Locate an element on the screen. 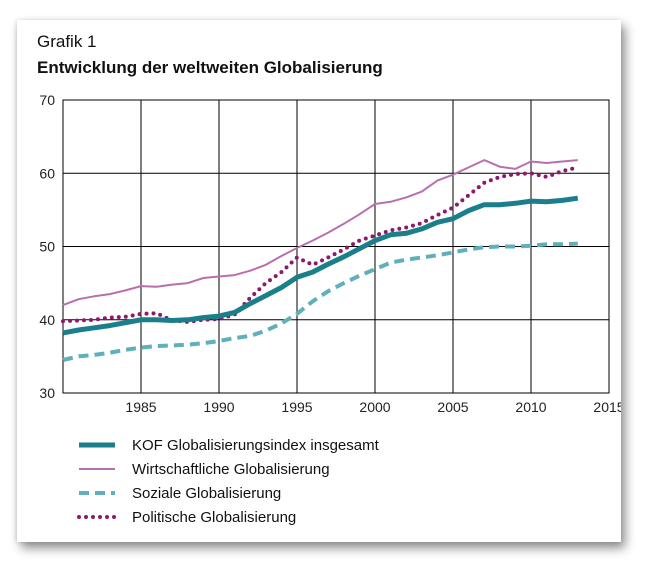 Image resolution: width=651 pixels, height=562 pixels. x-tick-label: 1995 is located at coordinates (296, 407).